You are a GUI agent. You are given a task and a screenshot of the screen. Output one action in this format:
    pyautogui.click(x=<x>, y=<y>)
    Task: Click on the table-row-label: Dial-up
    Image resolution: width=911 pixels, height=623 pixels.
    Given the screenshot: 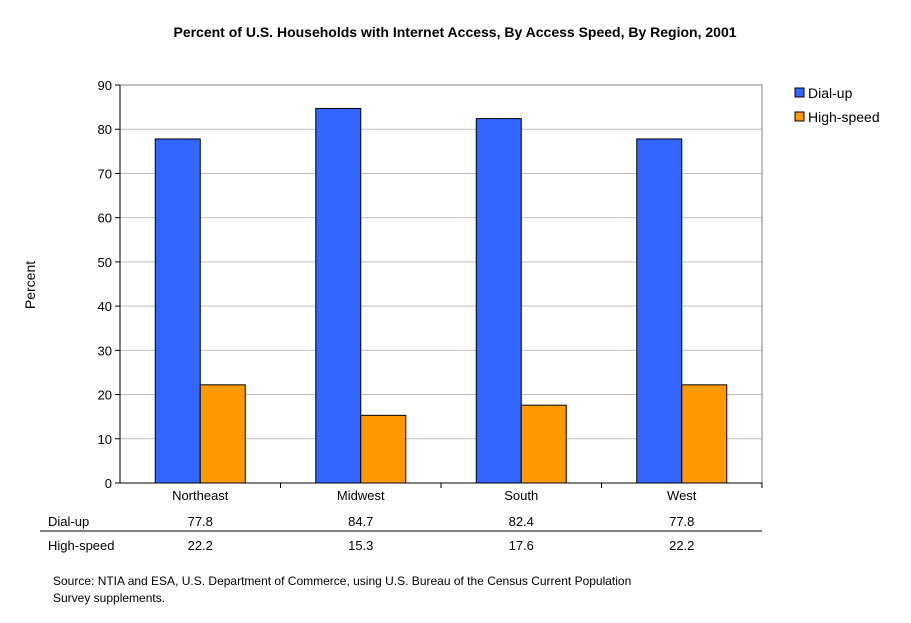 What is the action you would take?
    pyautogui.click(x=68, y=521)
    